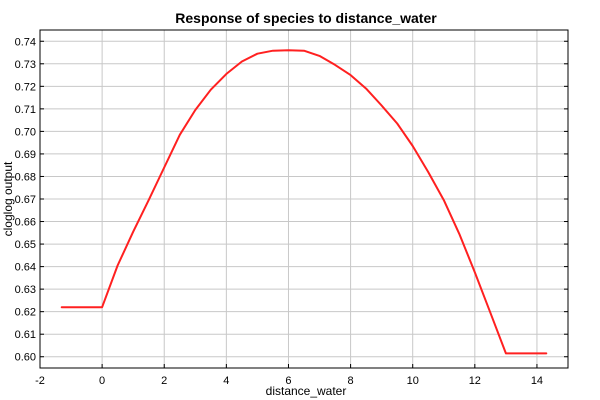 This screenshot has width=600, height=400. Describe the element at coordinates (25, 155) in the screenshot. I see `y-tick-label: 0.69` at that location.